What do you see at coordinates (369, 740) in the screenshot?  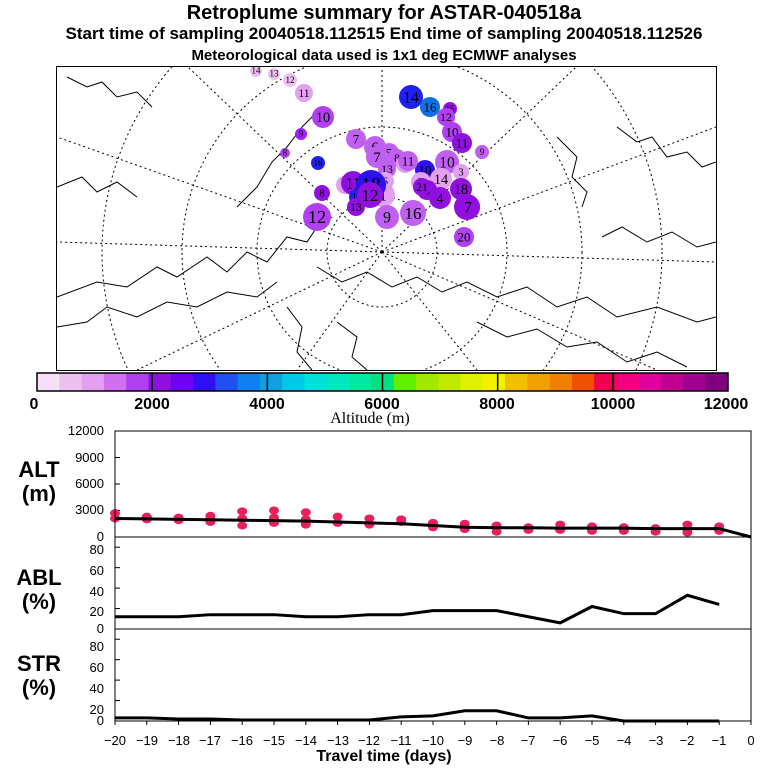 I see `x-tick-label: −12` at bounding box center [369, 740].